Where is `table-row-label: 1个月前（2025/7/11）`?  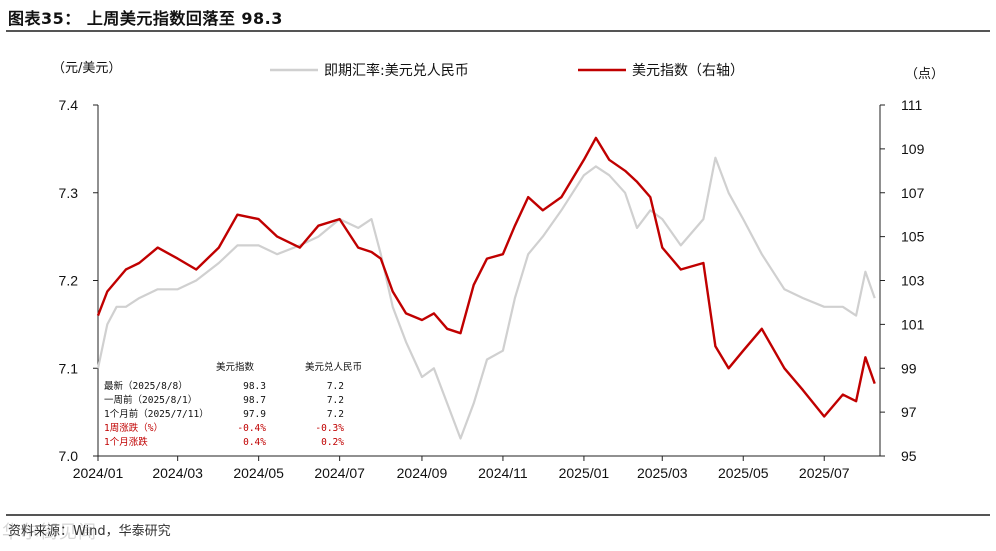 table-row-label: 1个月前（2025/7/11） is located at coordinates (156, 414).